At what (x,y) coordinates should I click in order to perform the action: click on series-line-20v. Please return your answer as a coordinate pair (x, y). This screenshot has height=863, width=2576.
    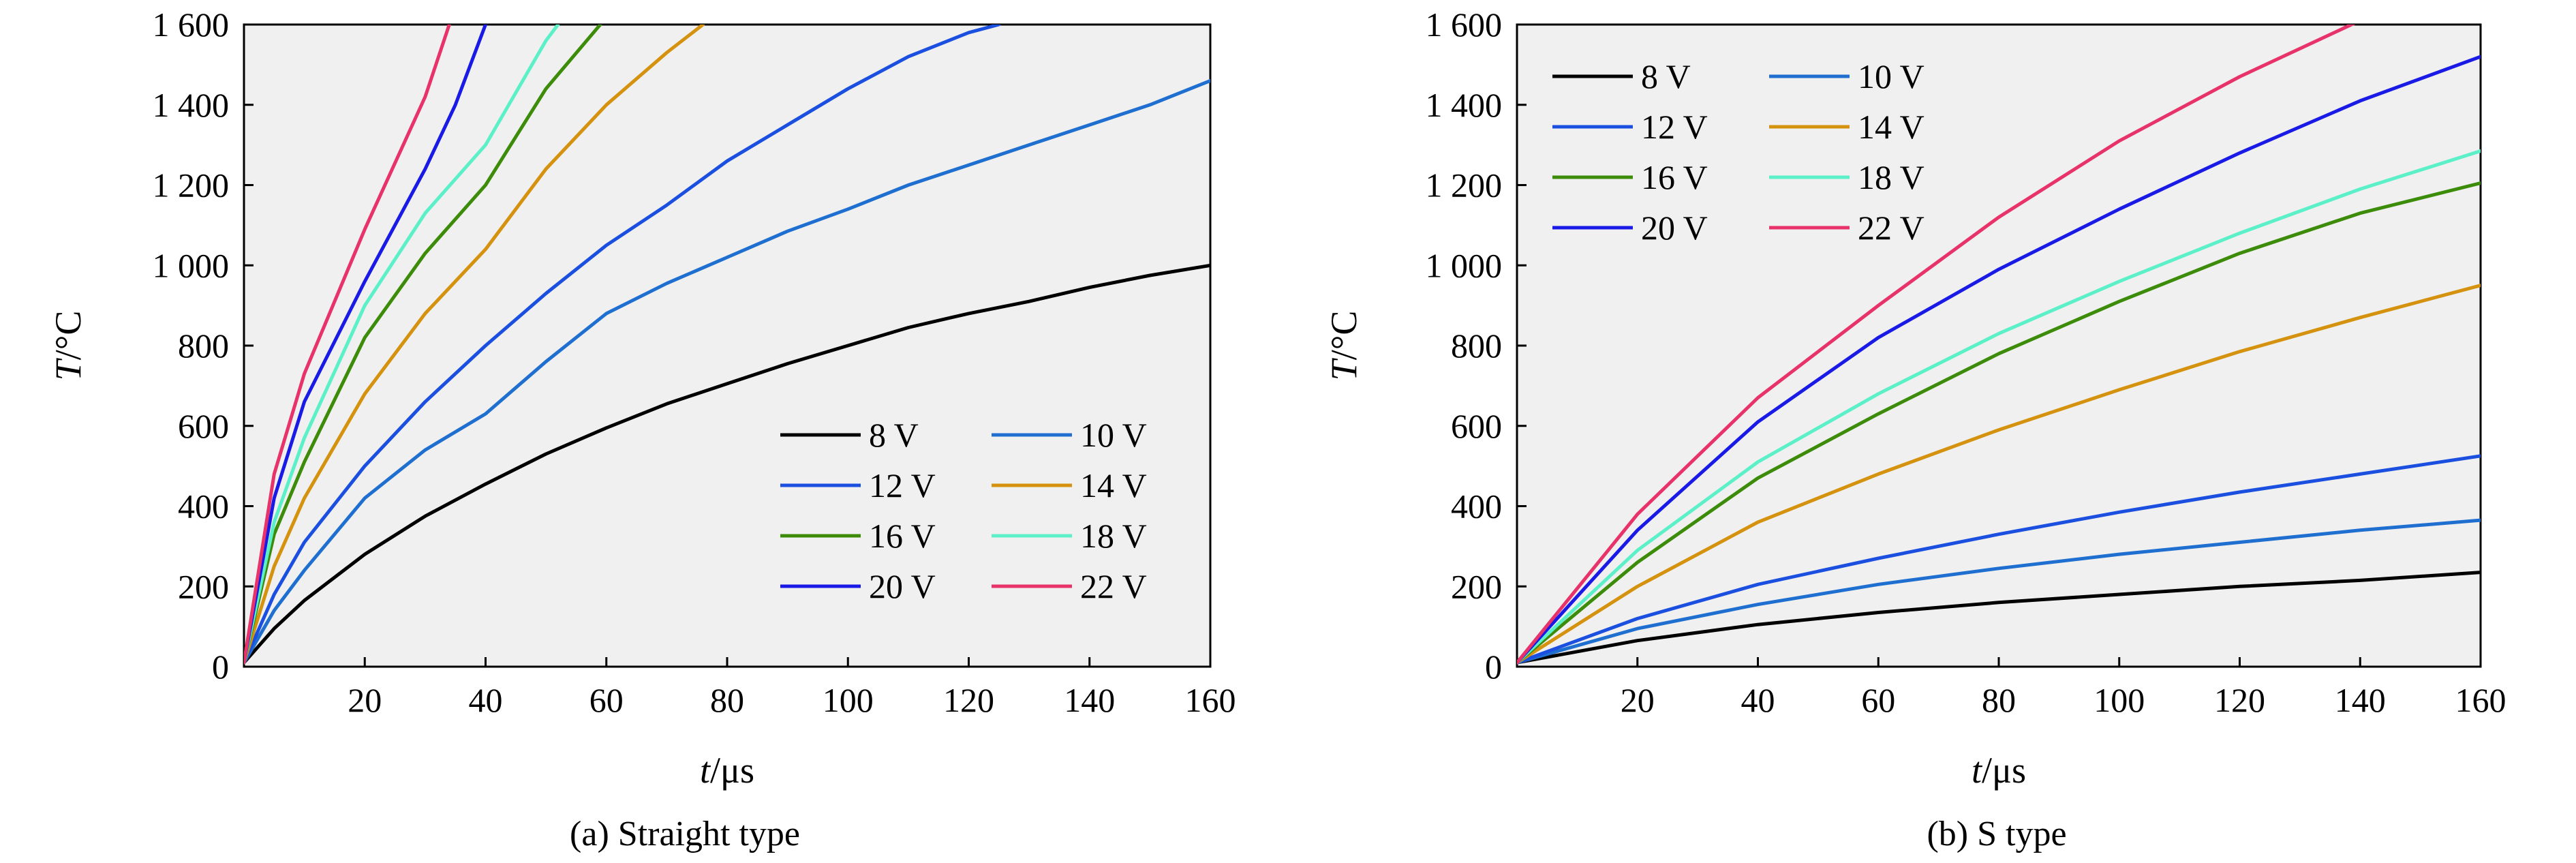
    Looking at the image, I should click on (366, 345).